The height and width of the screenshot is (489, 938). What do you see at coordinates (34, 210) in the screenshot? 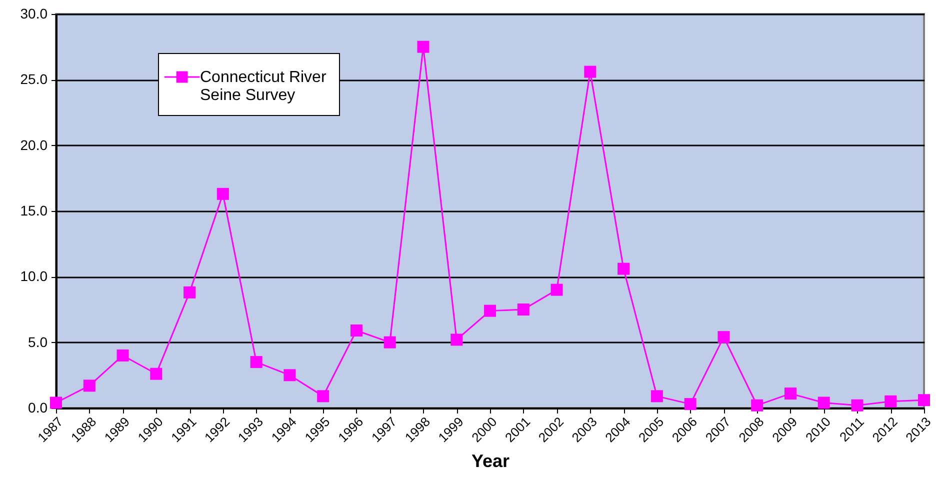
I see `y-tick-label: 15.0` at bounding box center [34, 210].